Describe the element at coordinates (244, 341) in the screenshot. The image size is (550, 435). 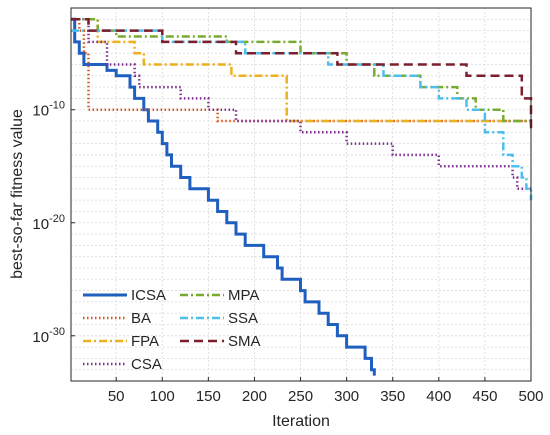
I see `legend-label-sma: SMA` at that location.